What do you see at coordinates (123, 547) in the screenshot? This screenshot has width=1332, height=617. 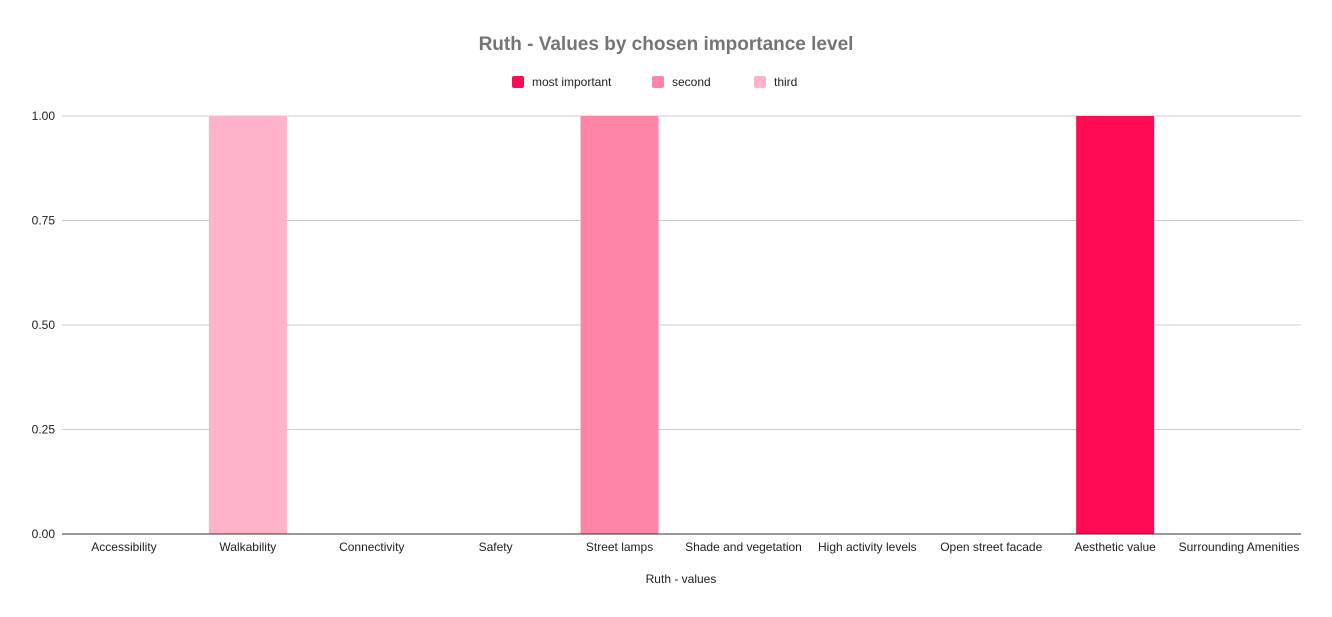 I see `x-tick-label: Accessibility` at bounding box center [123, 547].